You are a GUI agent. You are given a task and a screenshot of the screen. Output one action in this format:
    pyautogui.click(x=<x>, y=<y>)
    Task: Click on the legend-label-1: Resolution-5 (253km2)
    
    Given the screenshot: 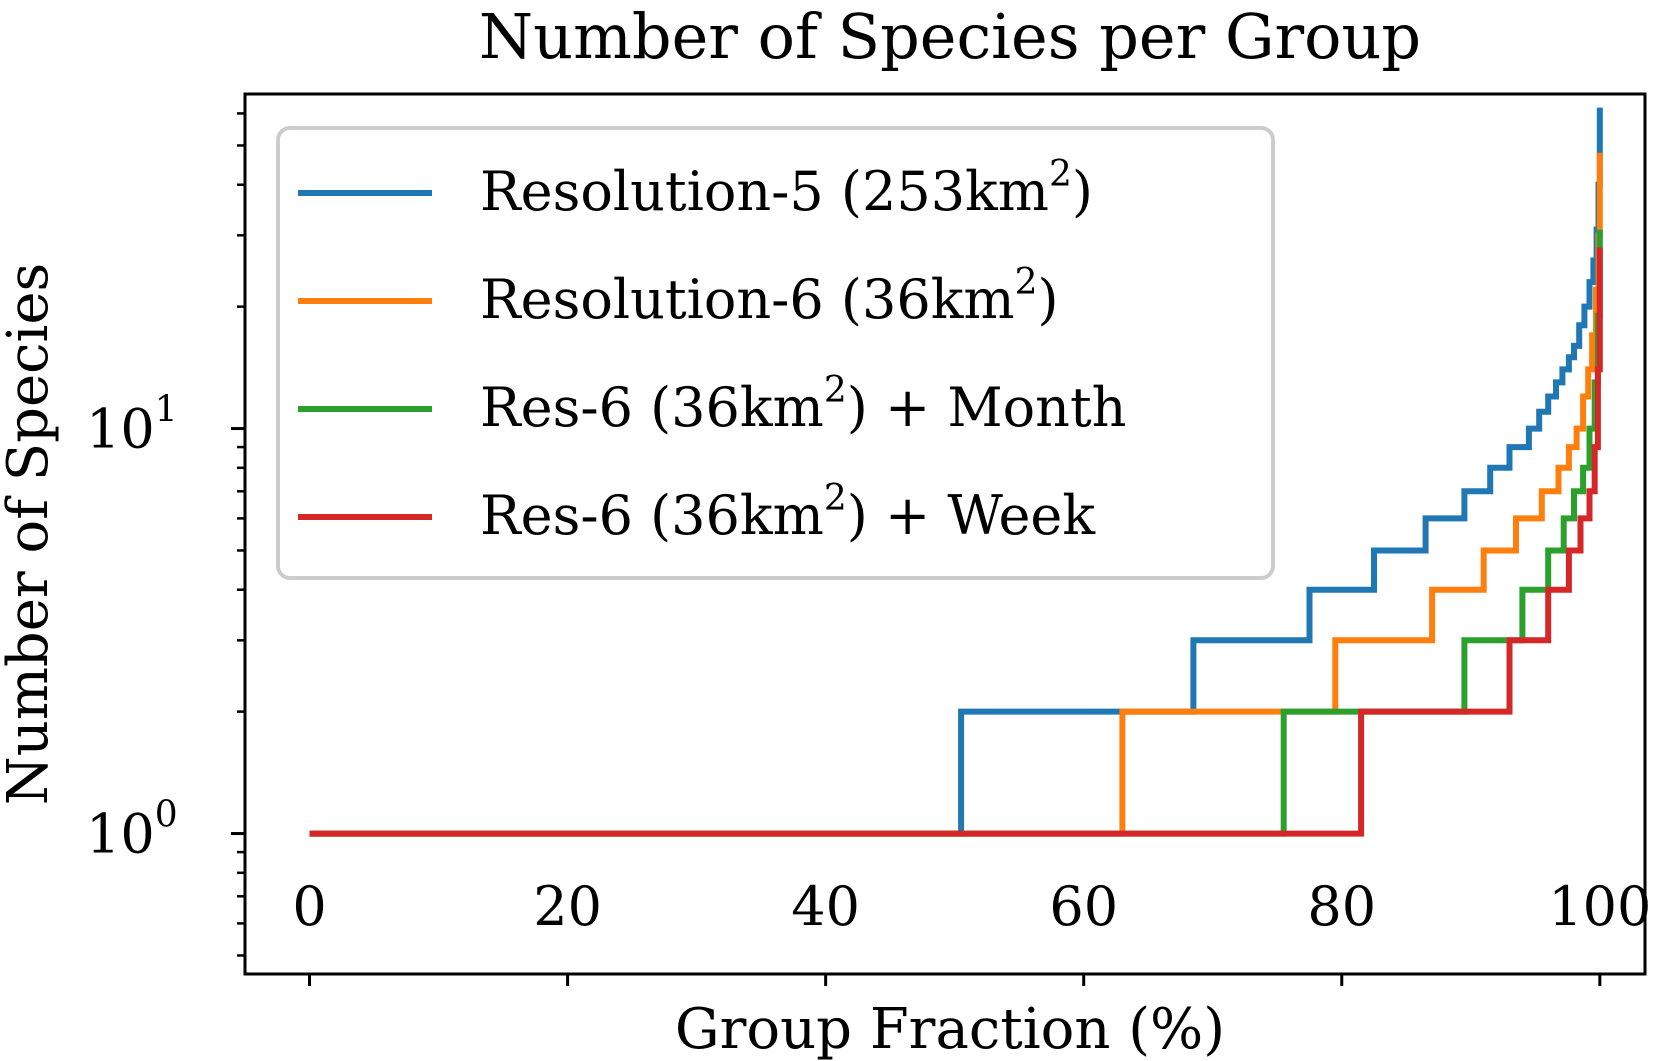 What is the action you would take?
    pyautogui.click(x=786, y=188)
    